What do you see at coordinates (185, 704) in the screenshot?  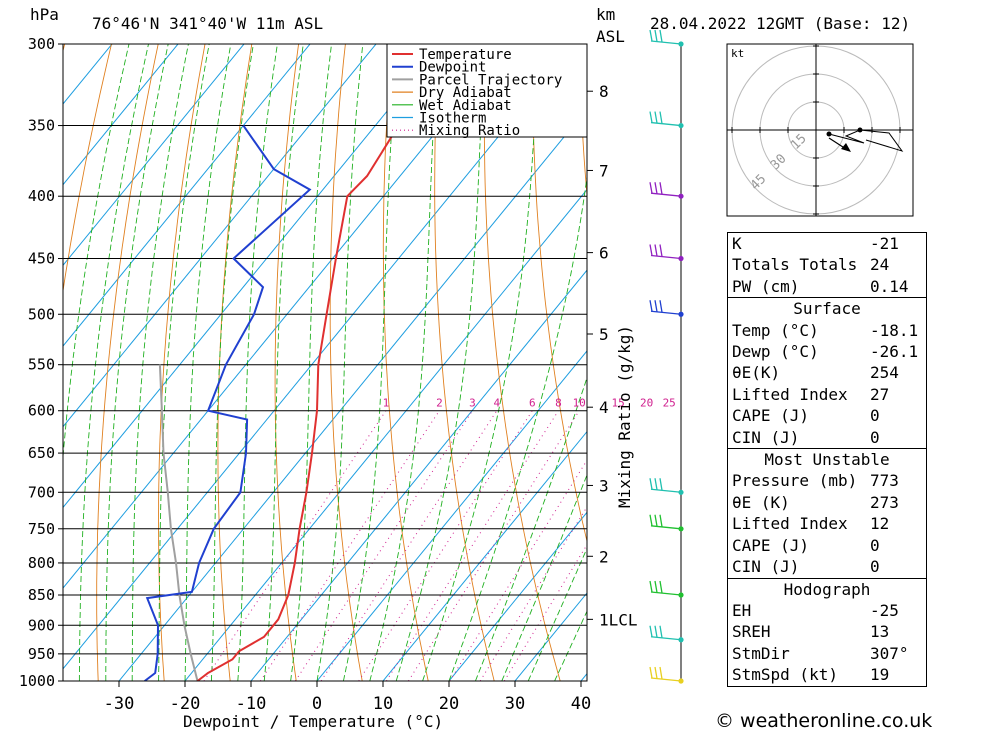 I see `temperature-tick-label: -20` at bounding box center [185, 704].